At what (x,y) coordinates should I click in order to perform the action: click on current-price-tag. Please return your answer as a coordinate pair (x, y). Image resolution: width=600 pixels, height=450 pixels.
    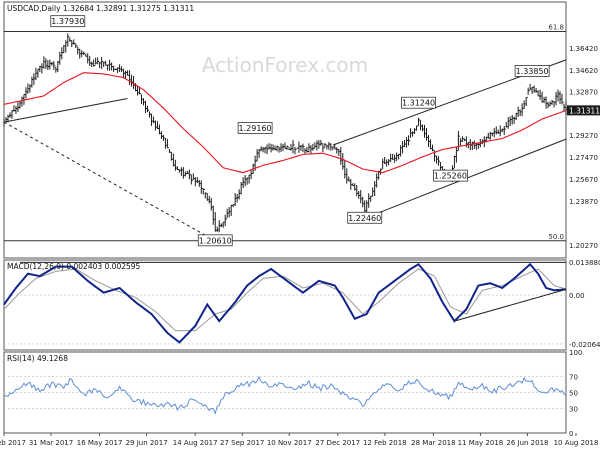
    Looking at the image, I should click on (583, 110).